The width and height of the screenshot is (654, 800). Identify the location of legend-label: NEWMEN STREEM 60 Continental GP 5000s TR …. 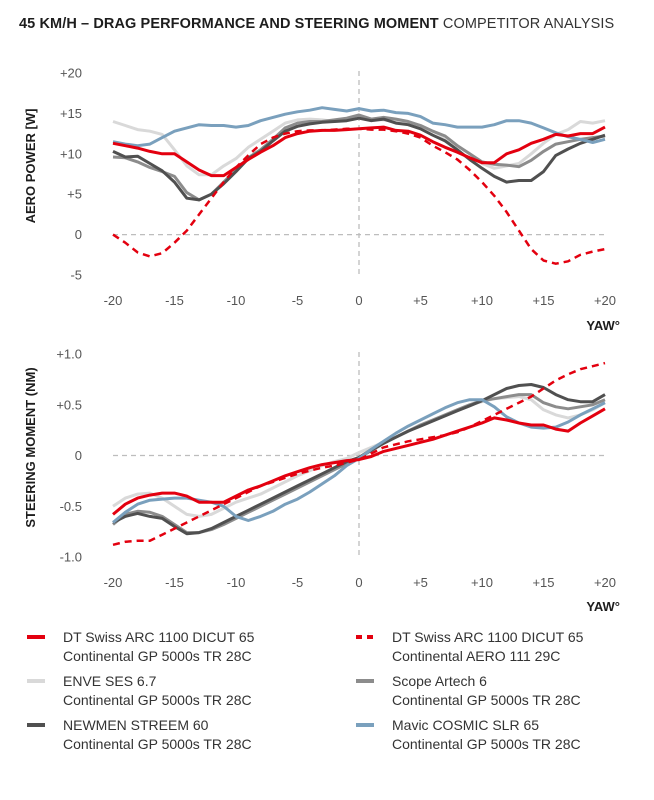
(157, 734).